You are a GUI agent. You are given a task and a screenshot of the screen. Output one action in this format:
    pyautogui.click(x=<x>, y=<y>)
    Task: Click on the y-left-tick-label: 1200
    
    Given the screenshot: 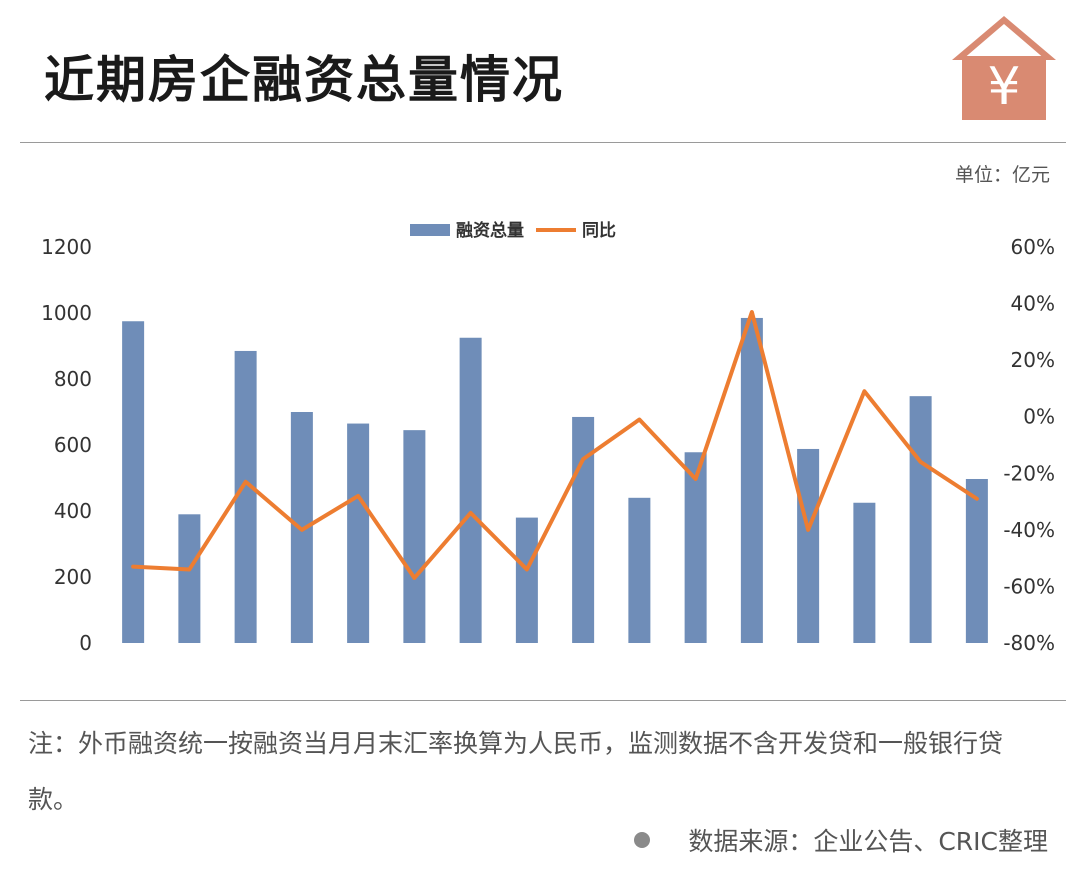 What is the action you would take?
    pyautogui.click(x=66, y=247)
    